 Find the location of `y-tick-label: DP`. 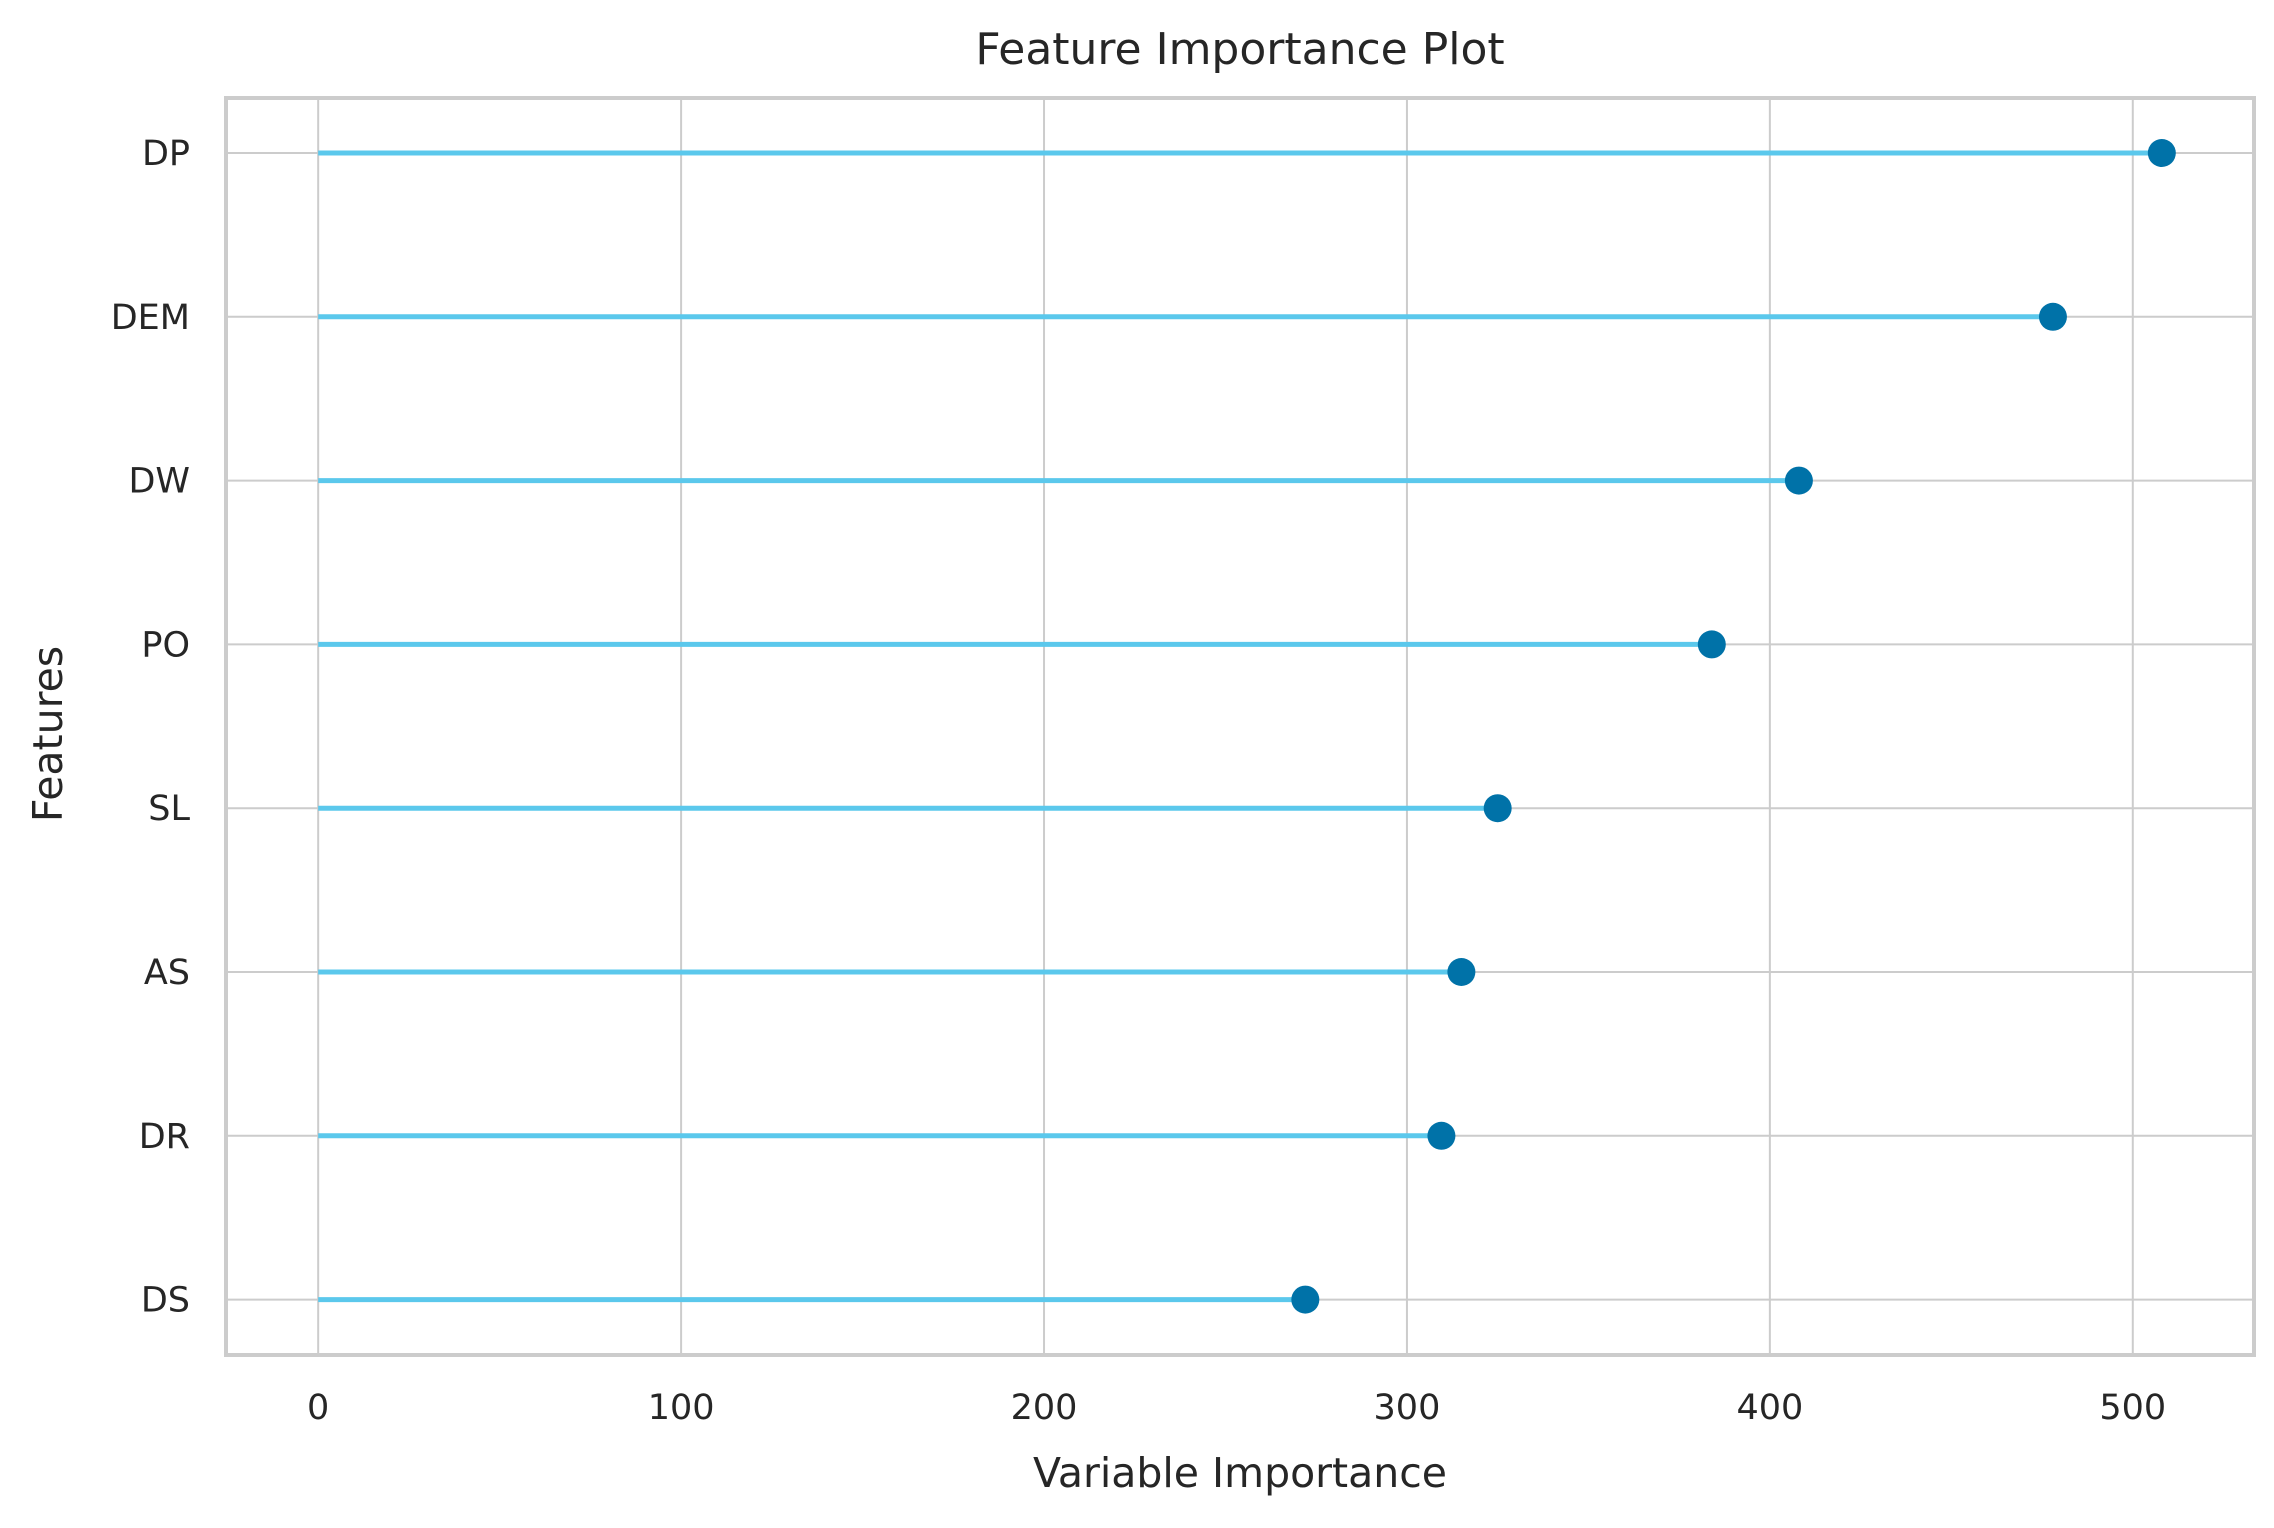

y-tick-label: DP is located at coordinates (166, 154).